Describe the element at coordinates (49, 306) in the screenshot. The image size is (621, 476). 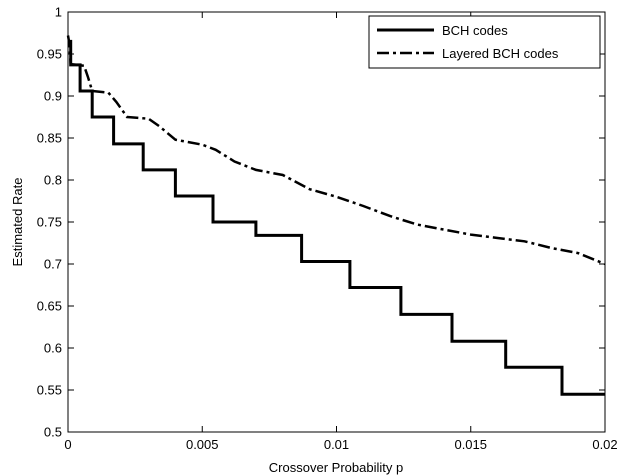
I see `y-tick-label: 0.65` at that location.